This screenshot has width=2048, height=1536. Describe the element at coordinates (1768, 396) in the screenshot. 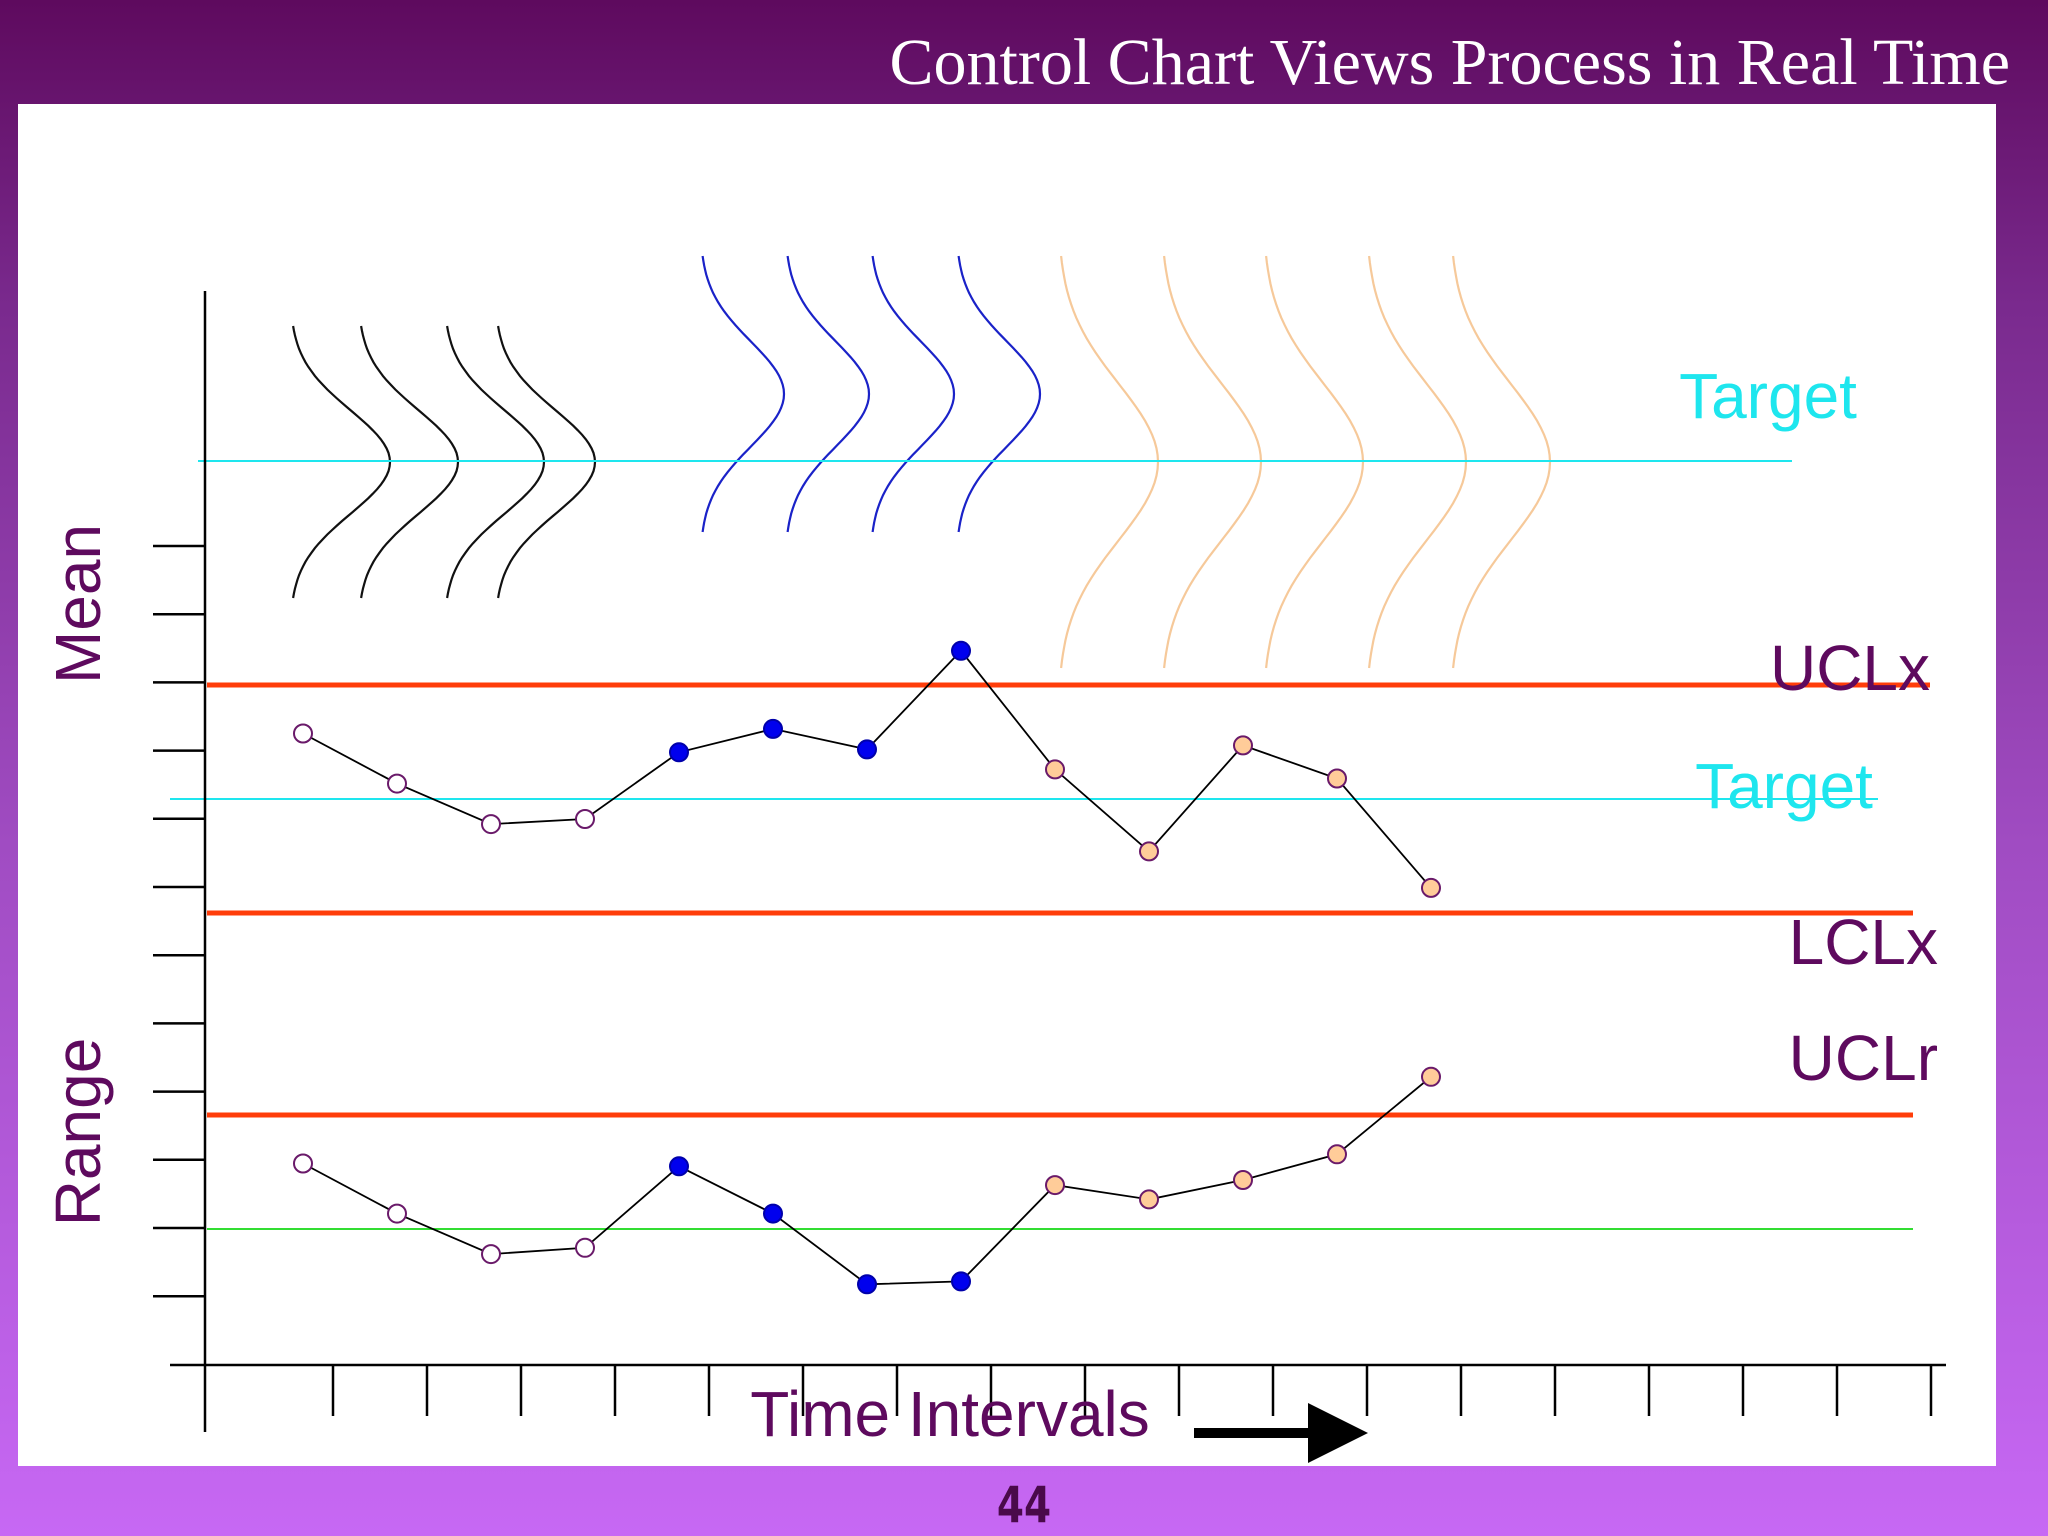

I see `target-label-distribution: Target` at that location.